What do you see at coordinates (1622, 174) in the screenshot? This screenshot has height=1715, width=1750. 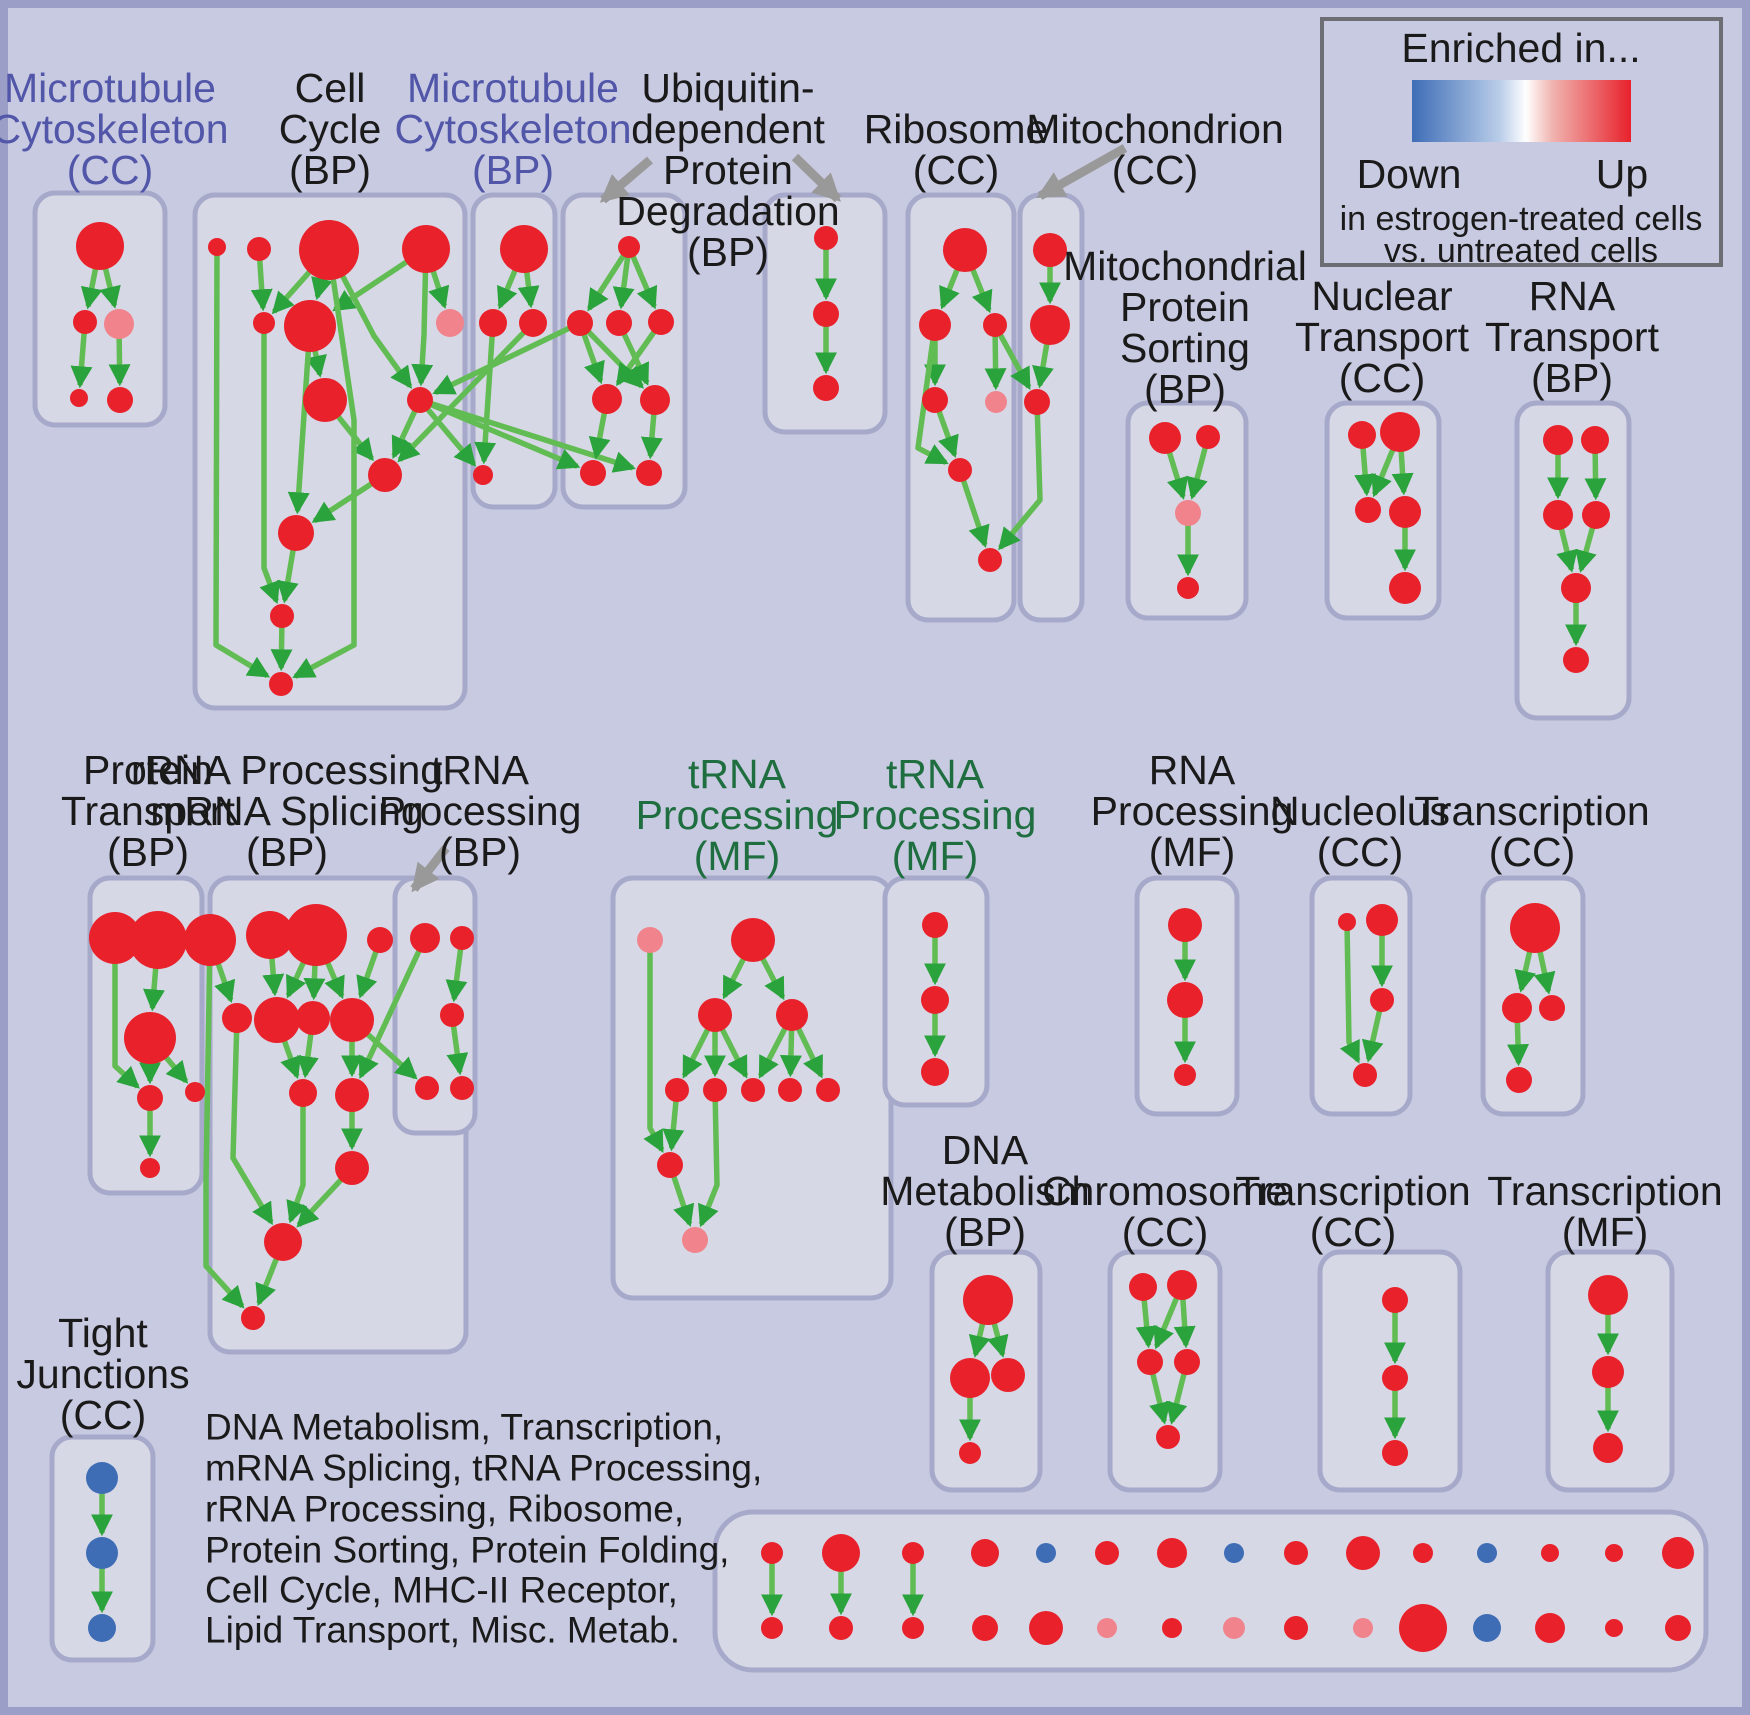 I see `legend-up-label: Up` at bounding box center [1622, 174].